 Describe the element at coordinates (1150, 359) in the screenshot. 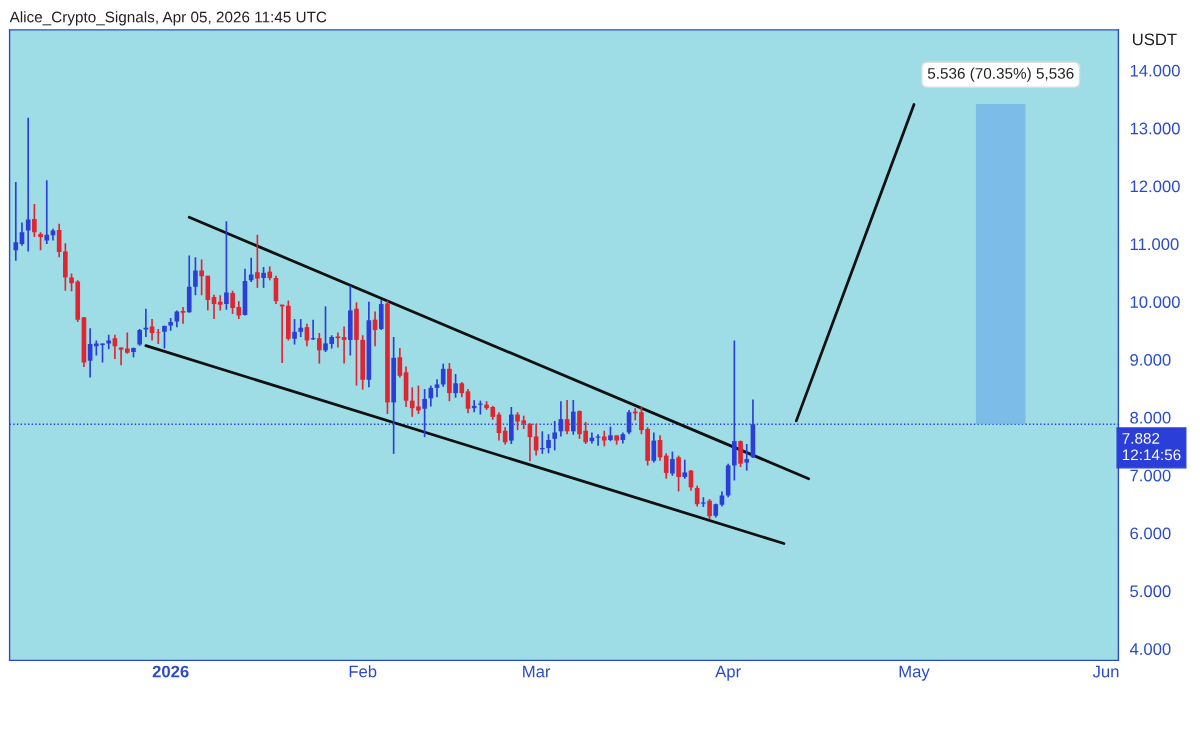

I see `y-tick-label: 9.000` at that location.